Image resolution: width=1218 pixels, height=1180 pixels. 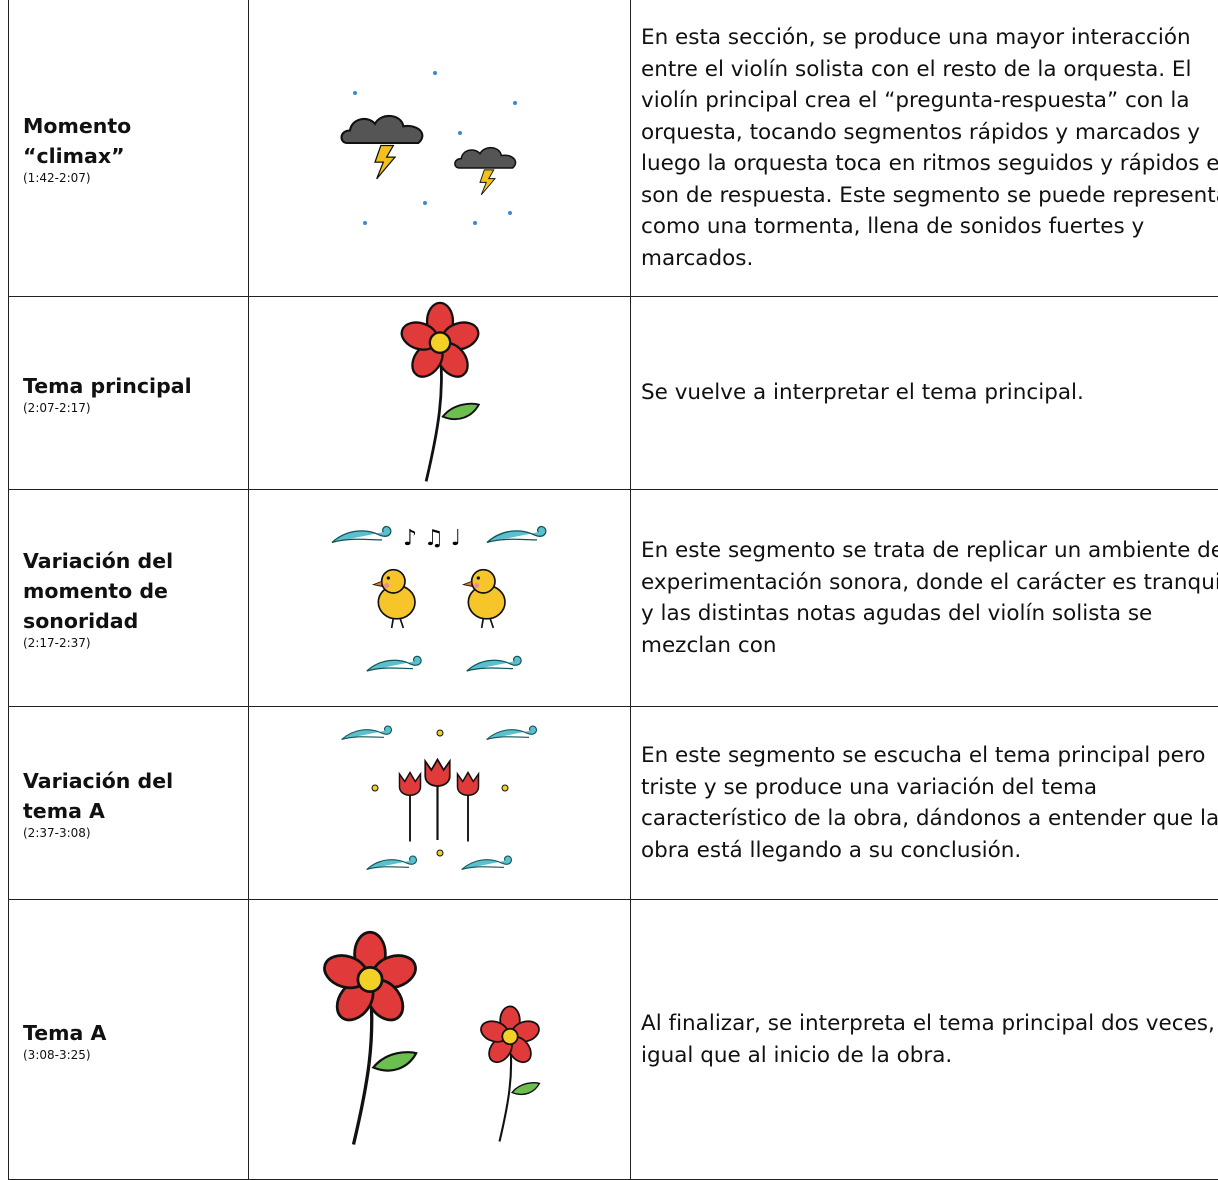 I want to click on time: (2:37-3:08), so click(x=135, y=833).